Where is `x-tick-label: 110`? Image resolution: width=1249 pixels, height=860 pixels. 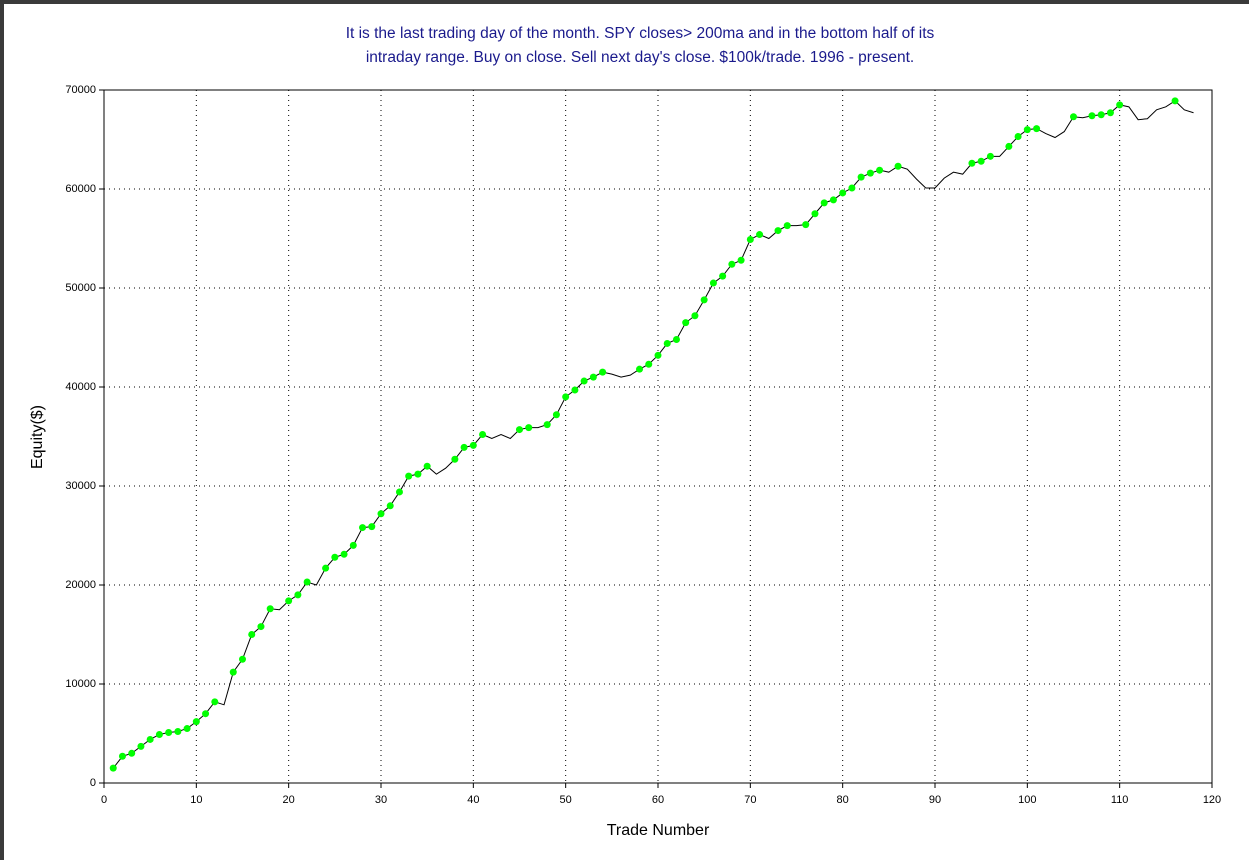 x-tick-label: 110 is located at coordinates (1120, 800).